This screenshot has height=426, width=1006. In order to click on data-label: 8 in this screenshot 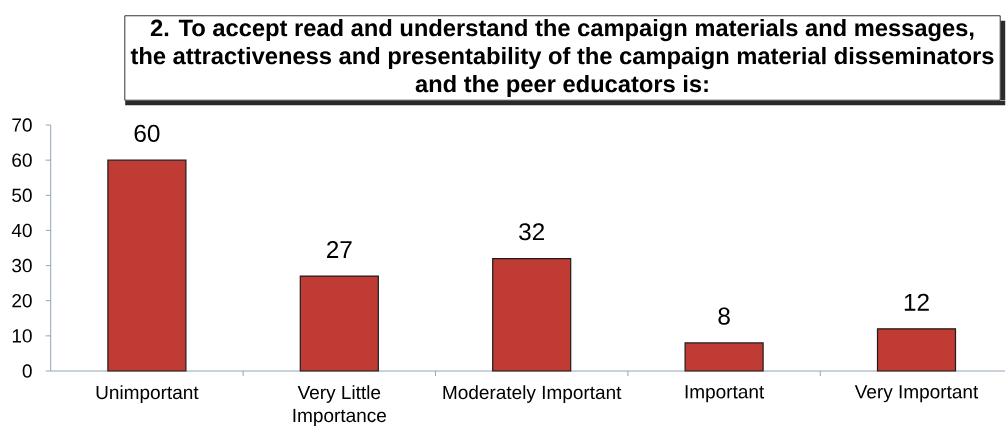, I will do `click(724, 316)`.